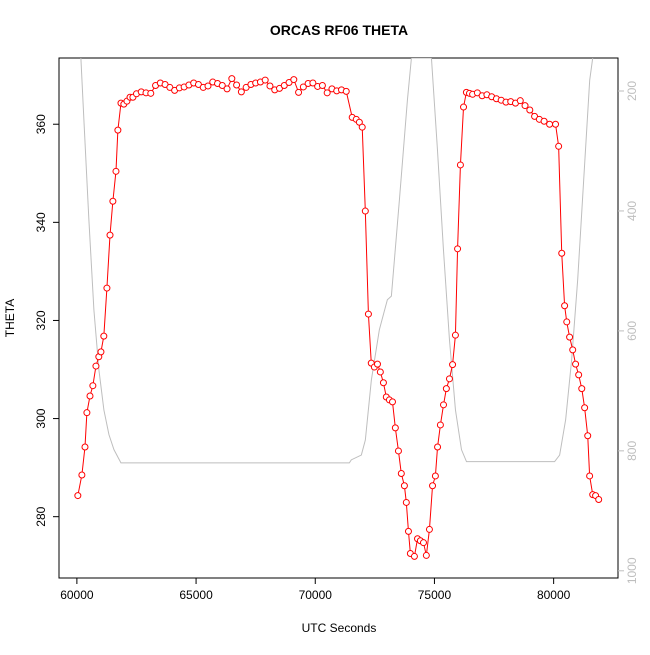  Describe the element at coordinates (196, 595) in the screenshot. I see `x-tick-label: 65000` at that location.